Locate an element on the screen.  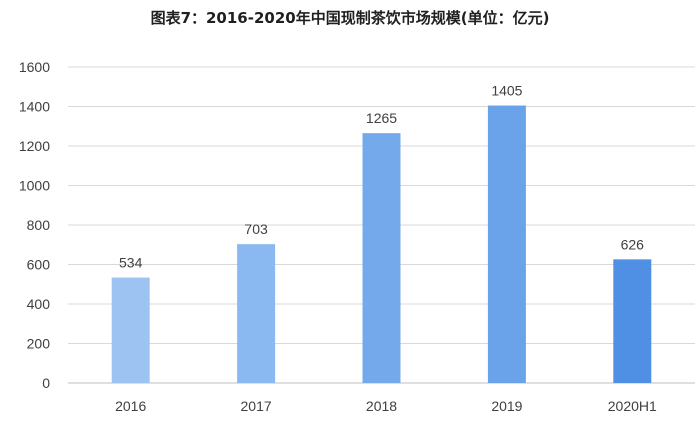
y-tick-label: 0 is located at coordinates (46, 383).